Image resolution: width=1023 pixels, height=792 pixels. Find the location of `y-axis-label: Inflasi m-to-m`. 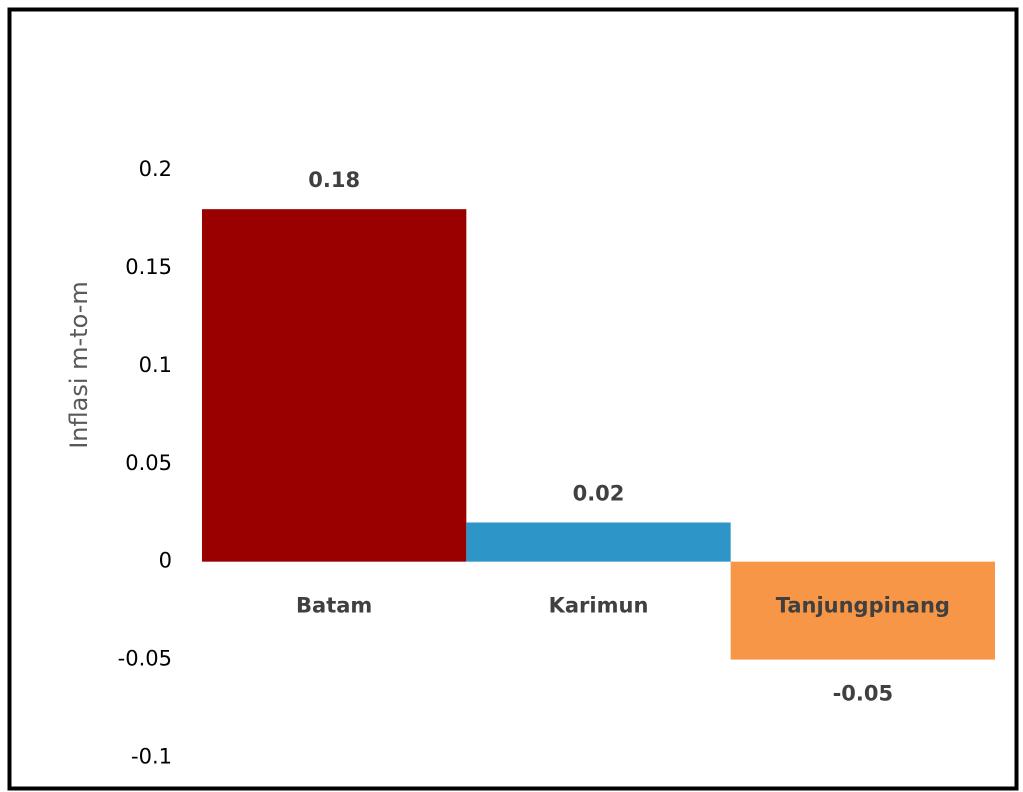

y-axis-label: Inflasi m-to-m is located at coordinates (79, 365).